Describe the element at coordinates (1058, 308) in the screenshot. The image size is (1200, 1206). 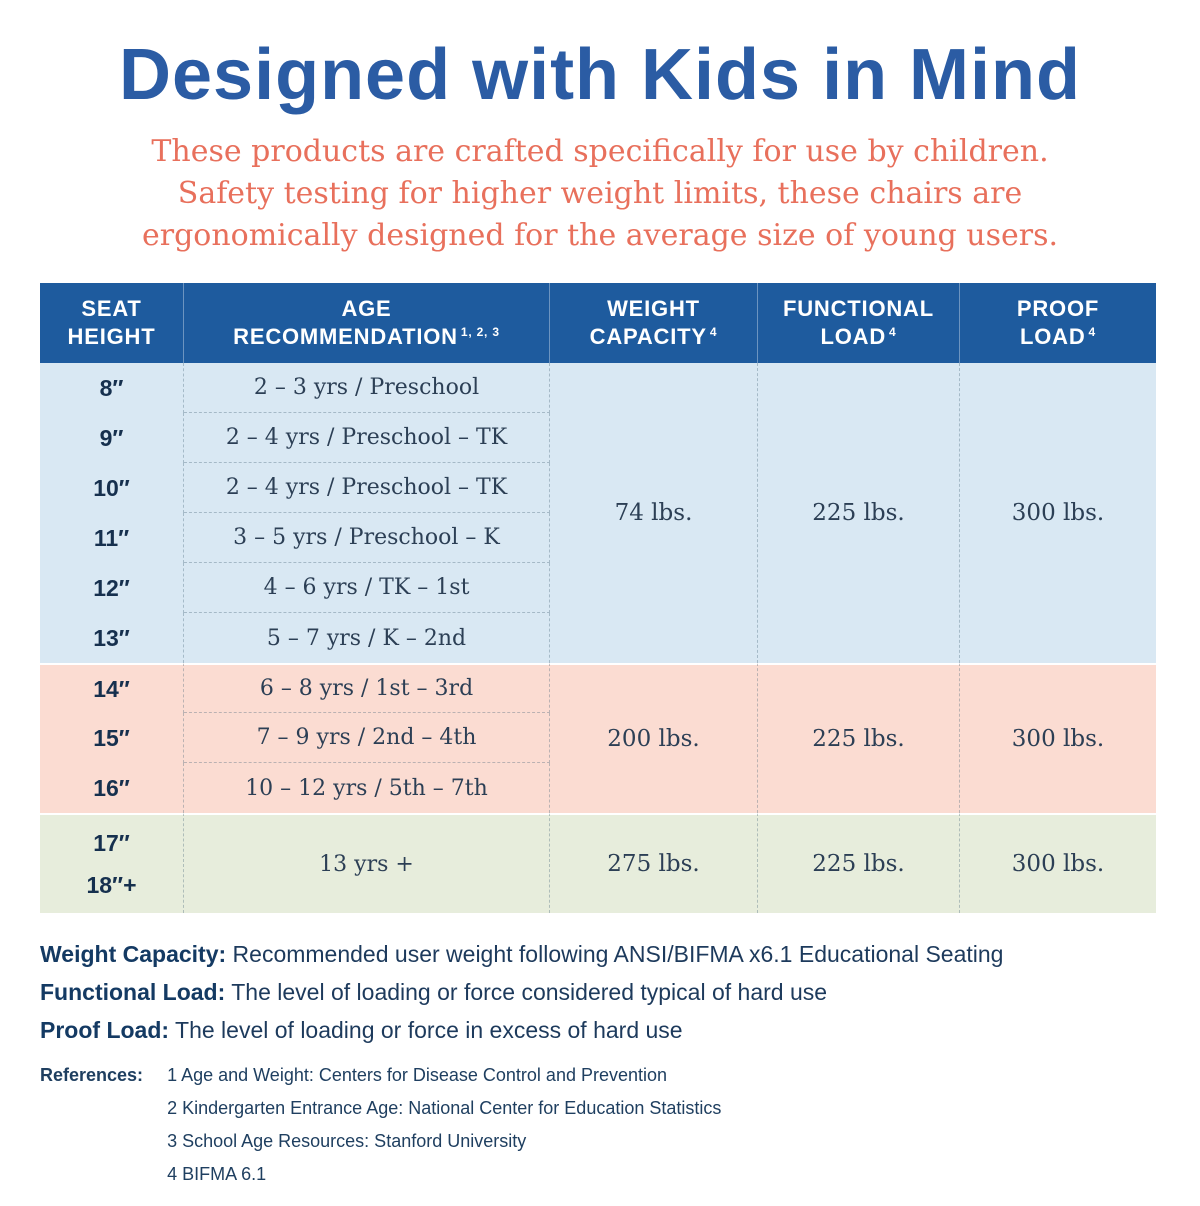
I see `header-line: PROOF` at that location.